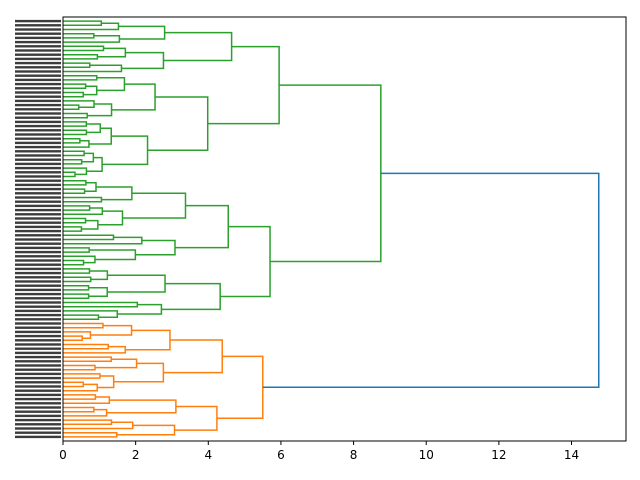 This screenshot has height=480, width=640. What do you see at coordinates (354, 455) in the screenshot?
I see `x-tick-label: 8` at bounding box center [354, 455].